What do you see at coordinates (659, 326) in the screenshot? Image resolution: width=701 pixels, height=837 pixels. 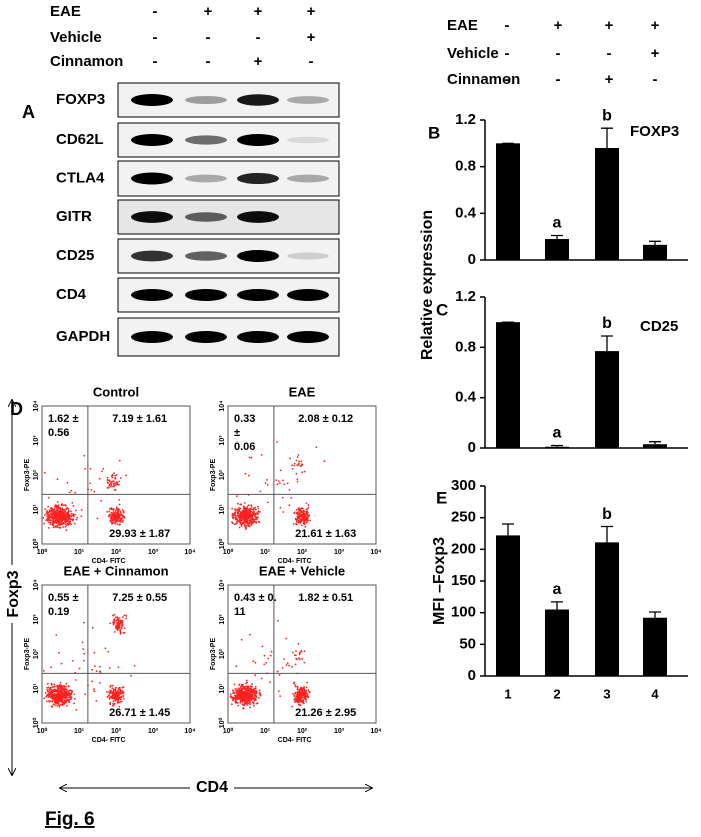 I see `chart-title: CD25` at bounding box center [659, 326].